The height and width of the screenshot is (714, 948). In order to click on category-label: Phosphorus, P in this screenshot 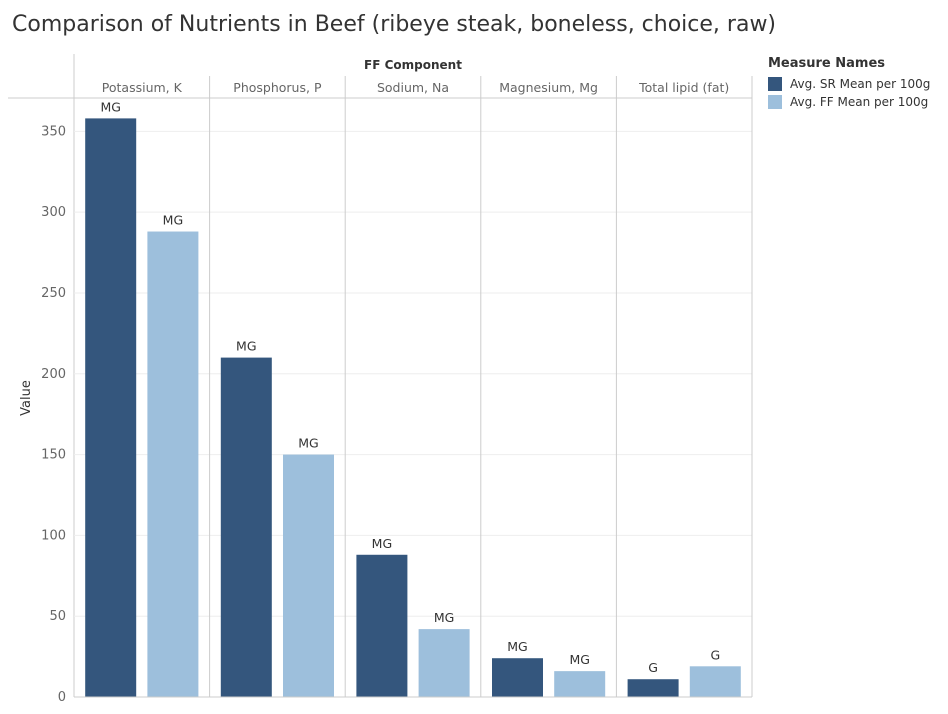, I will do `click(277, 87)`.